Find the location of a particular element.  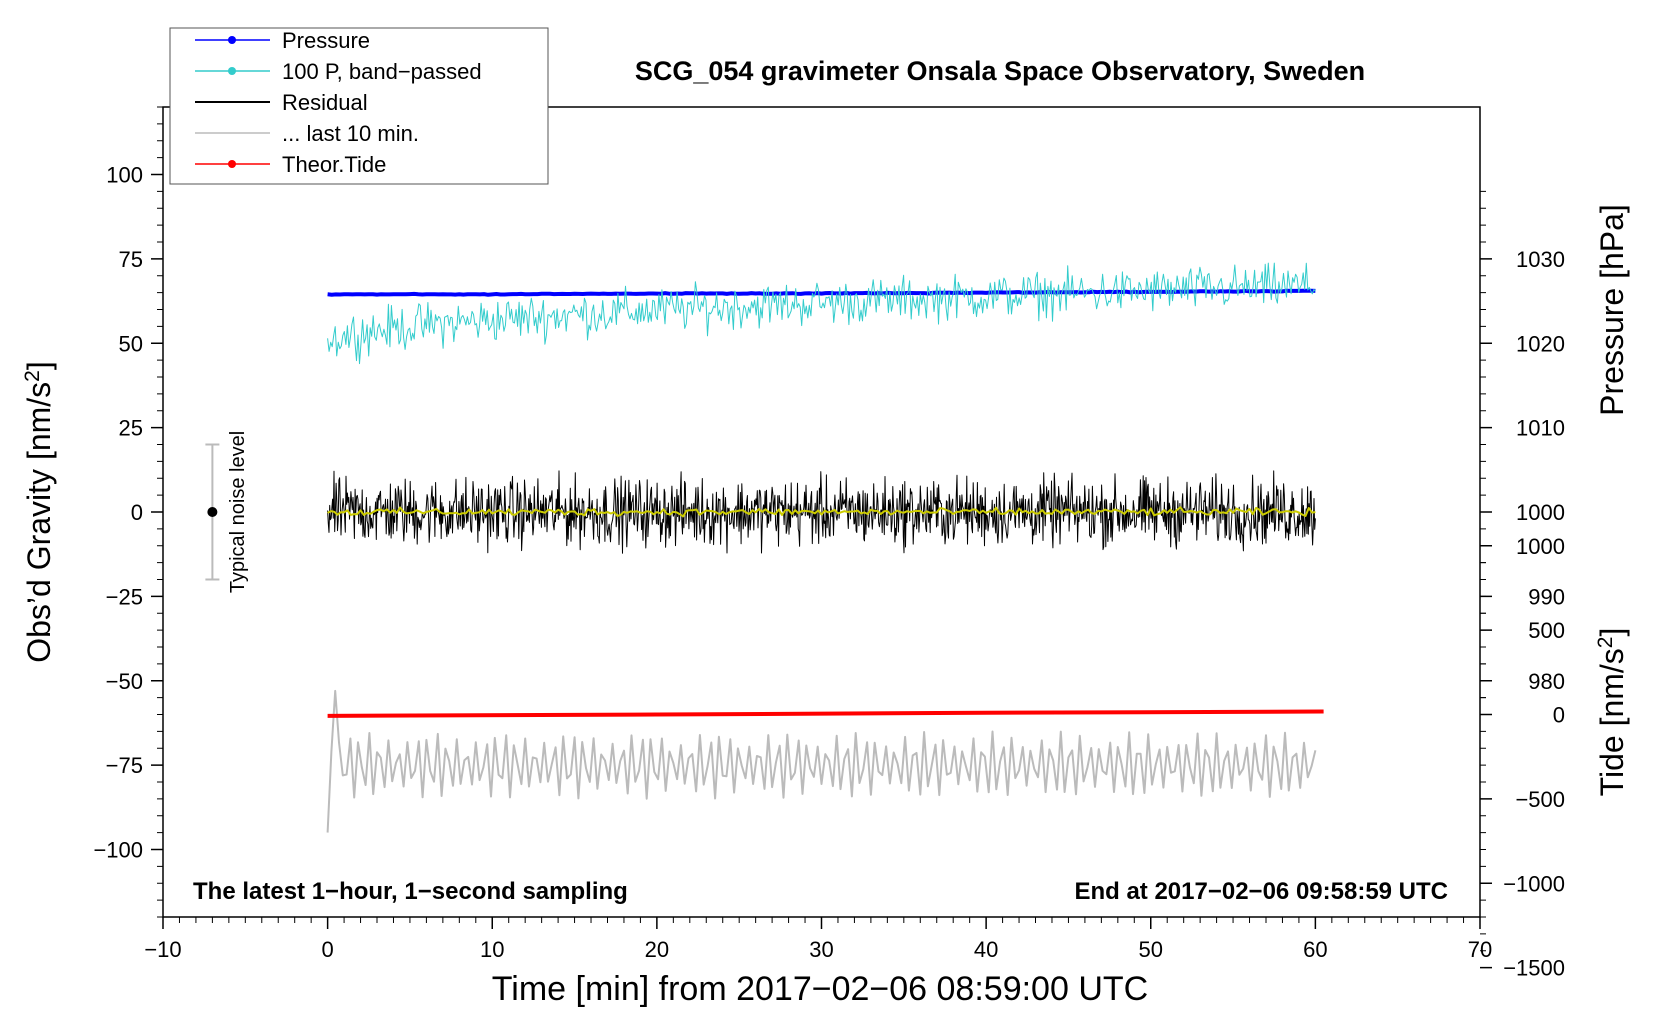

series-smoothed-residual is located at coordinates (821, 512).